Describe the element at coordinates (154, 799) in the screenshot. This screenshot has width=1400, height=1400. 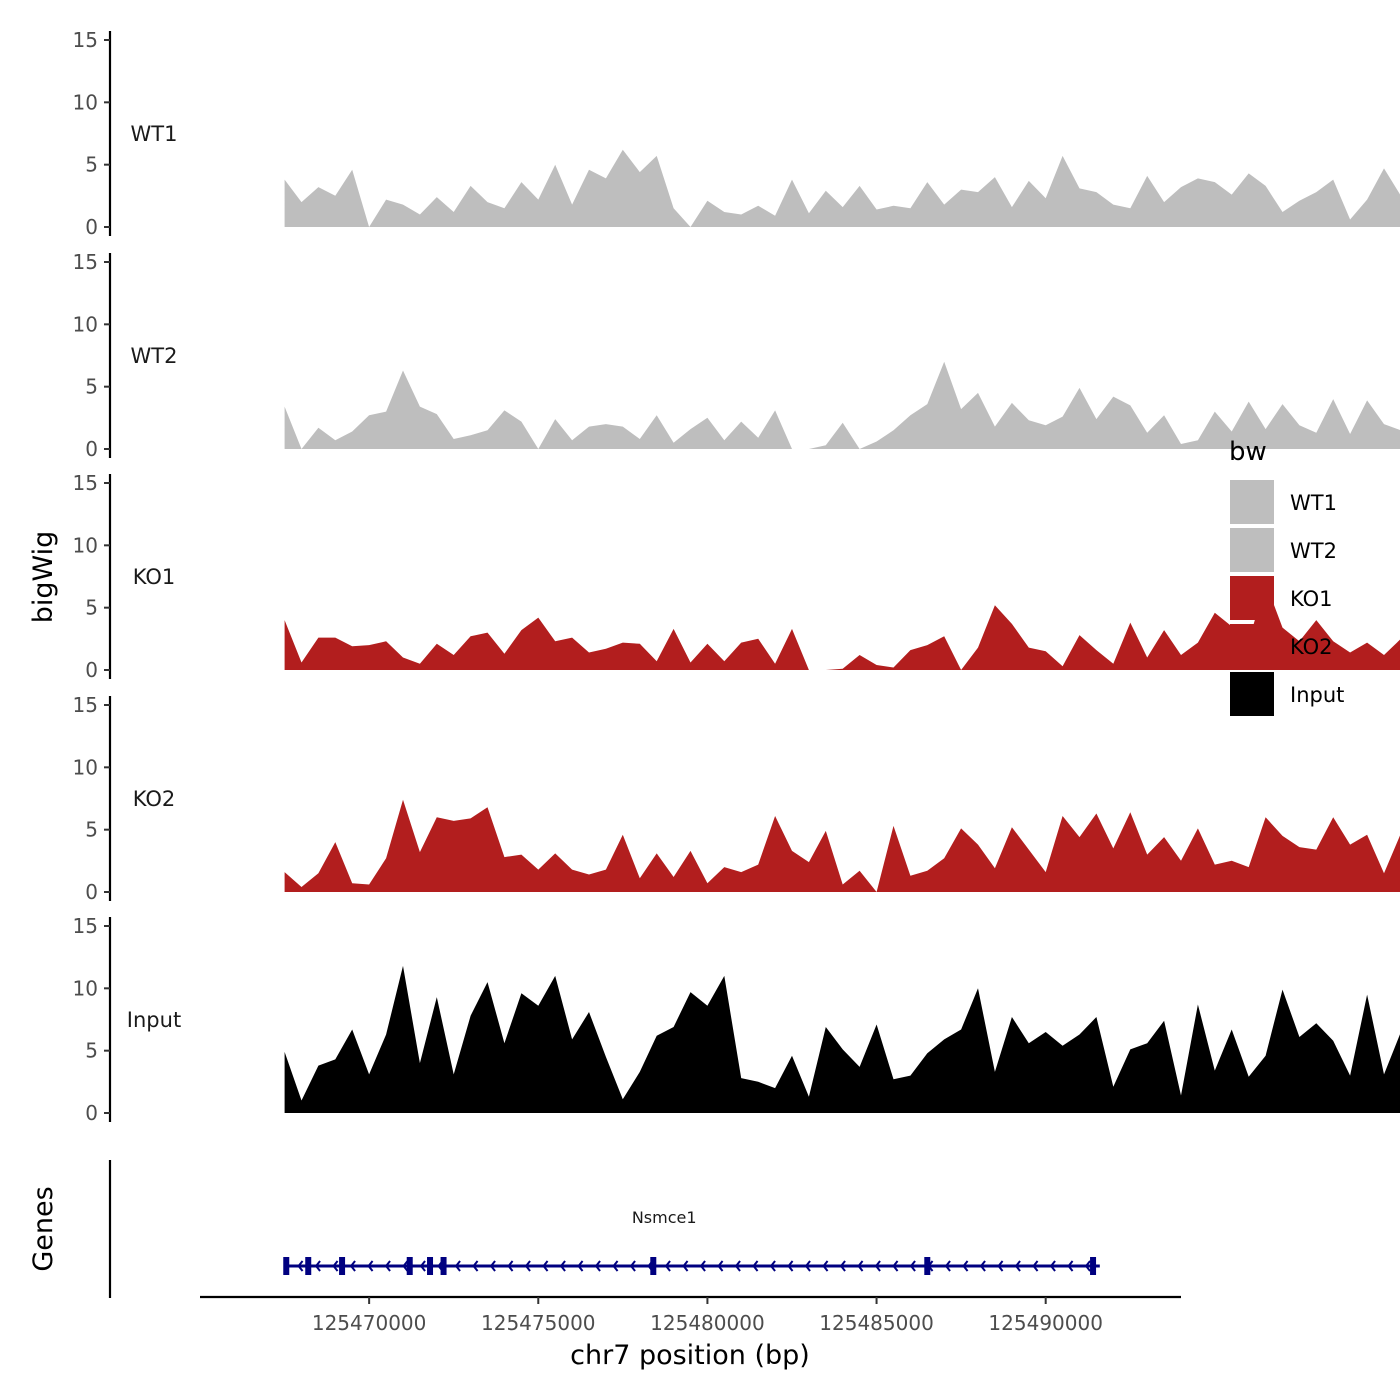
I see `track-label: KO2` at that location.